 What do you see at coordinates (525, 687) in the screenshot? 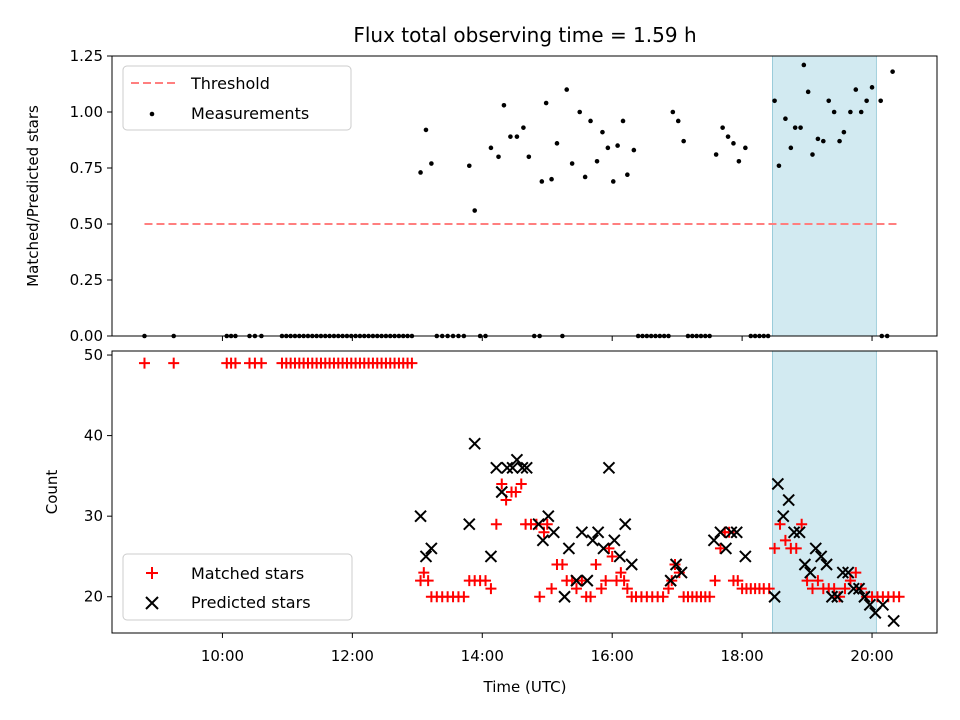
I see `x-axis-title: Time (UTC)` at bounding box center [525, 687].